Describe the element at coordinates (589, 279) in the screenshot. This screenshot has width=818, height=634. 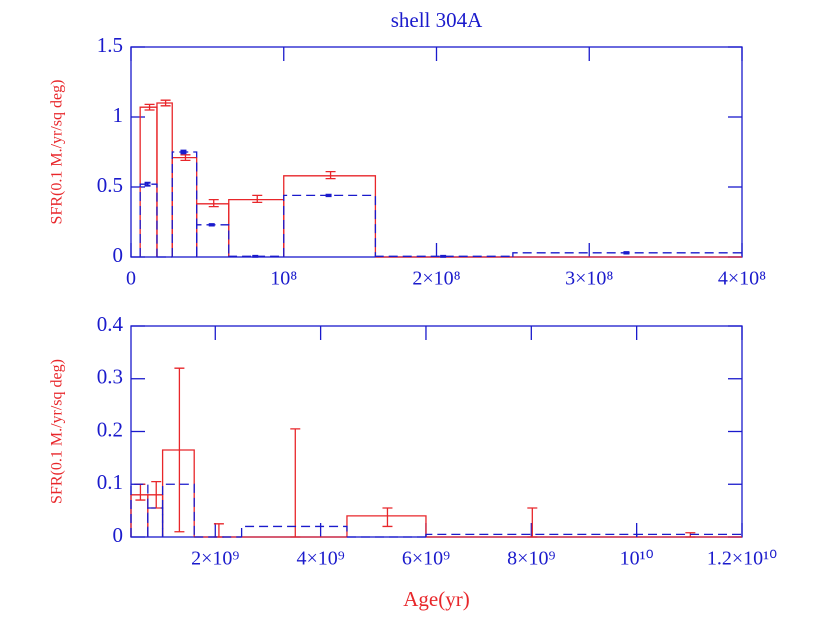
I see `x-tick-label: 3×10⁸` at that location.